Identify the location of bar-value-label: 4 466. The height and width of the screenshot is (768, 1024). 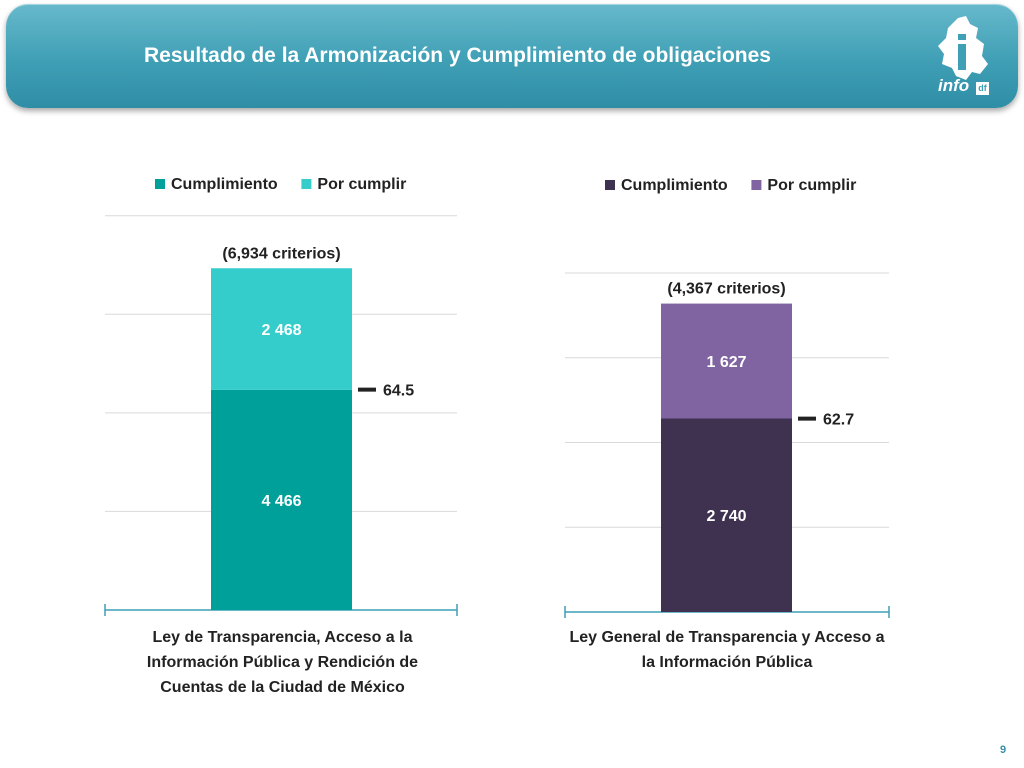
(281, 501).